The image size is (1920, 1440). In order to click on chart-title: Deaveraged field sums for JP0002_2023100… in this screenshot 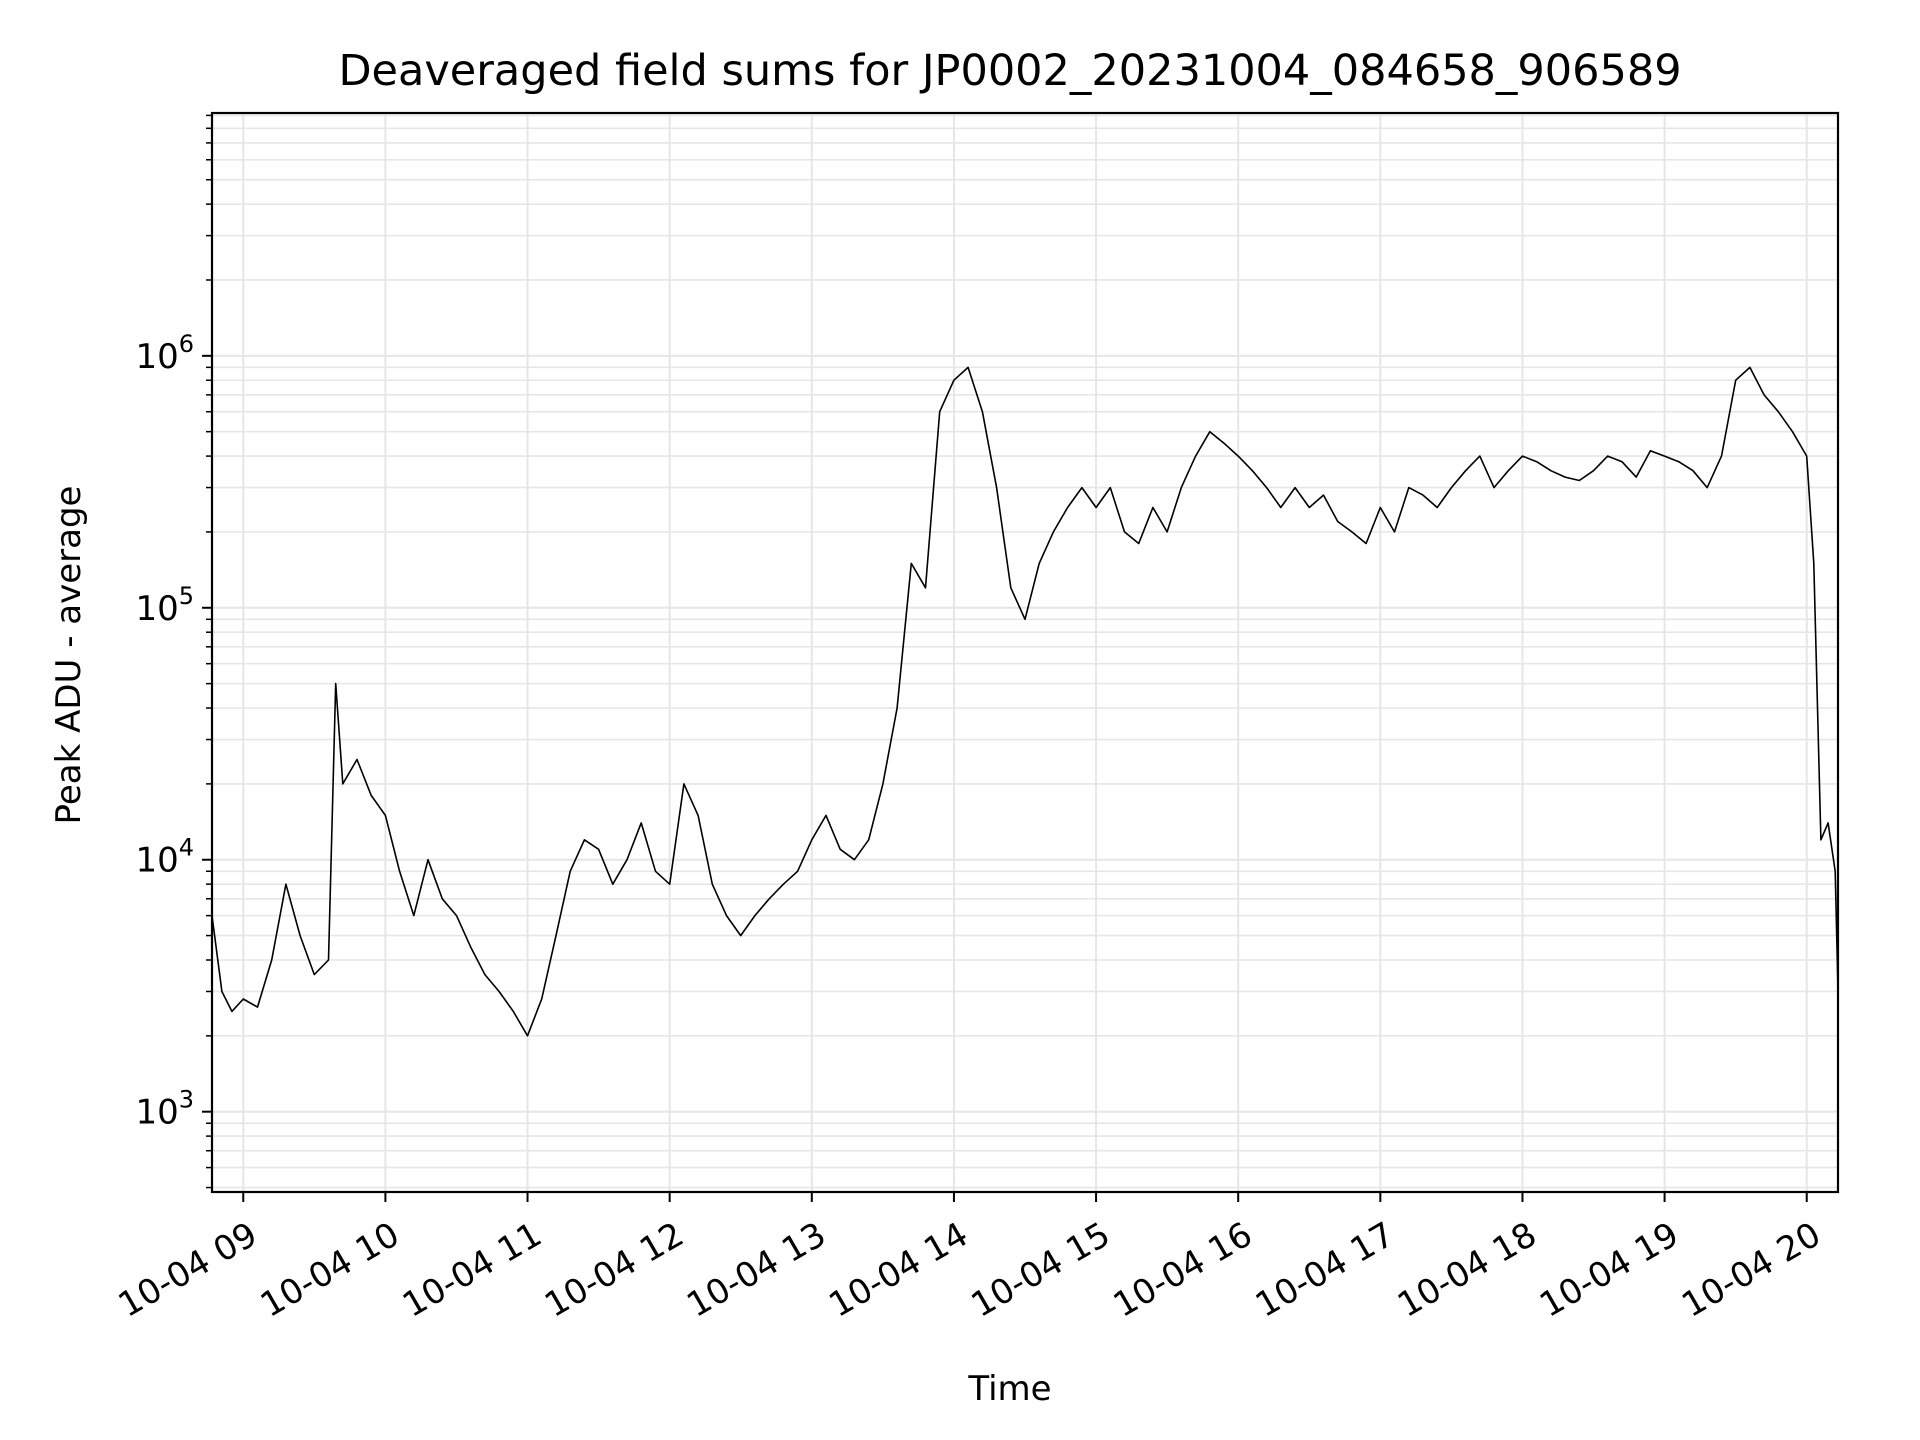, I will do `click(1009, 71)`.